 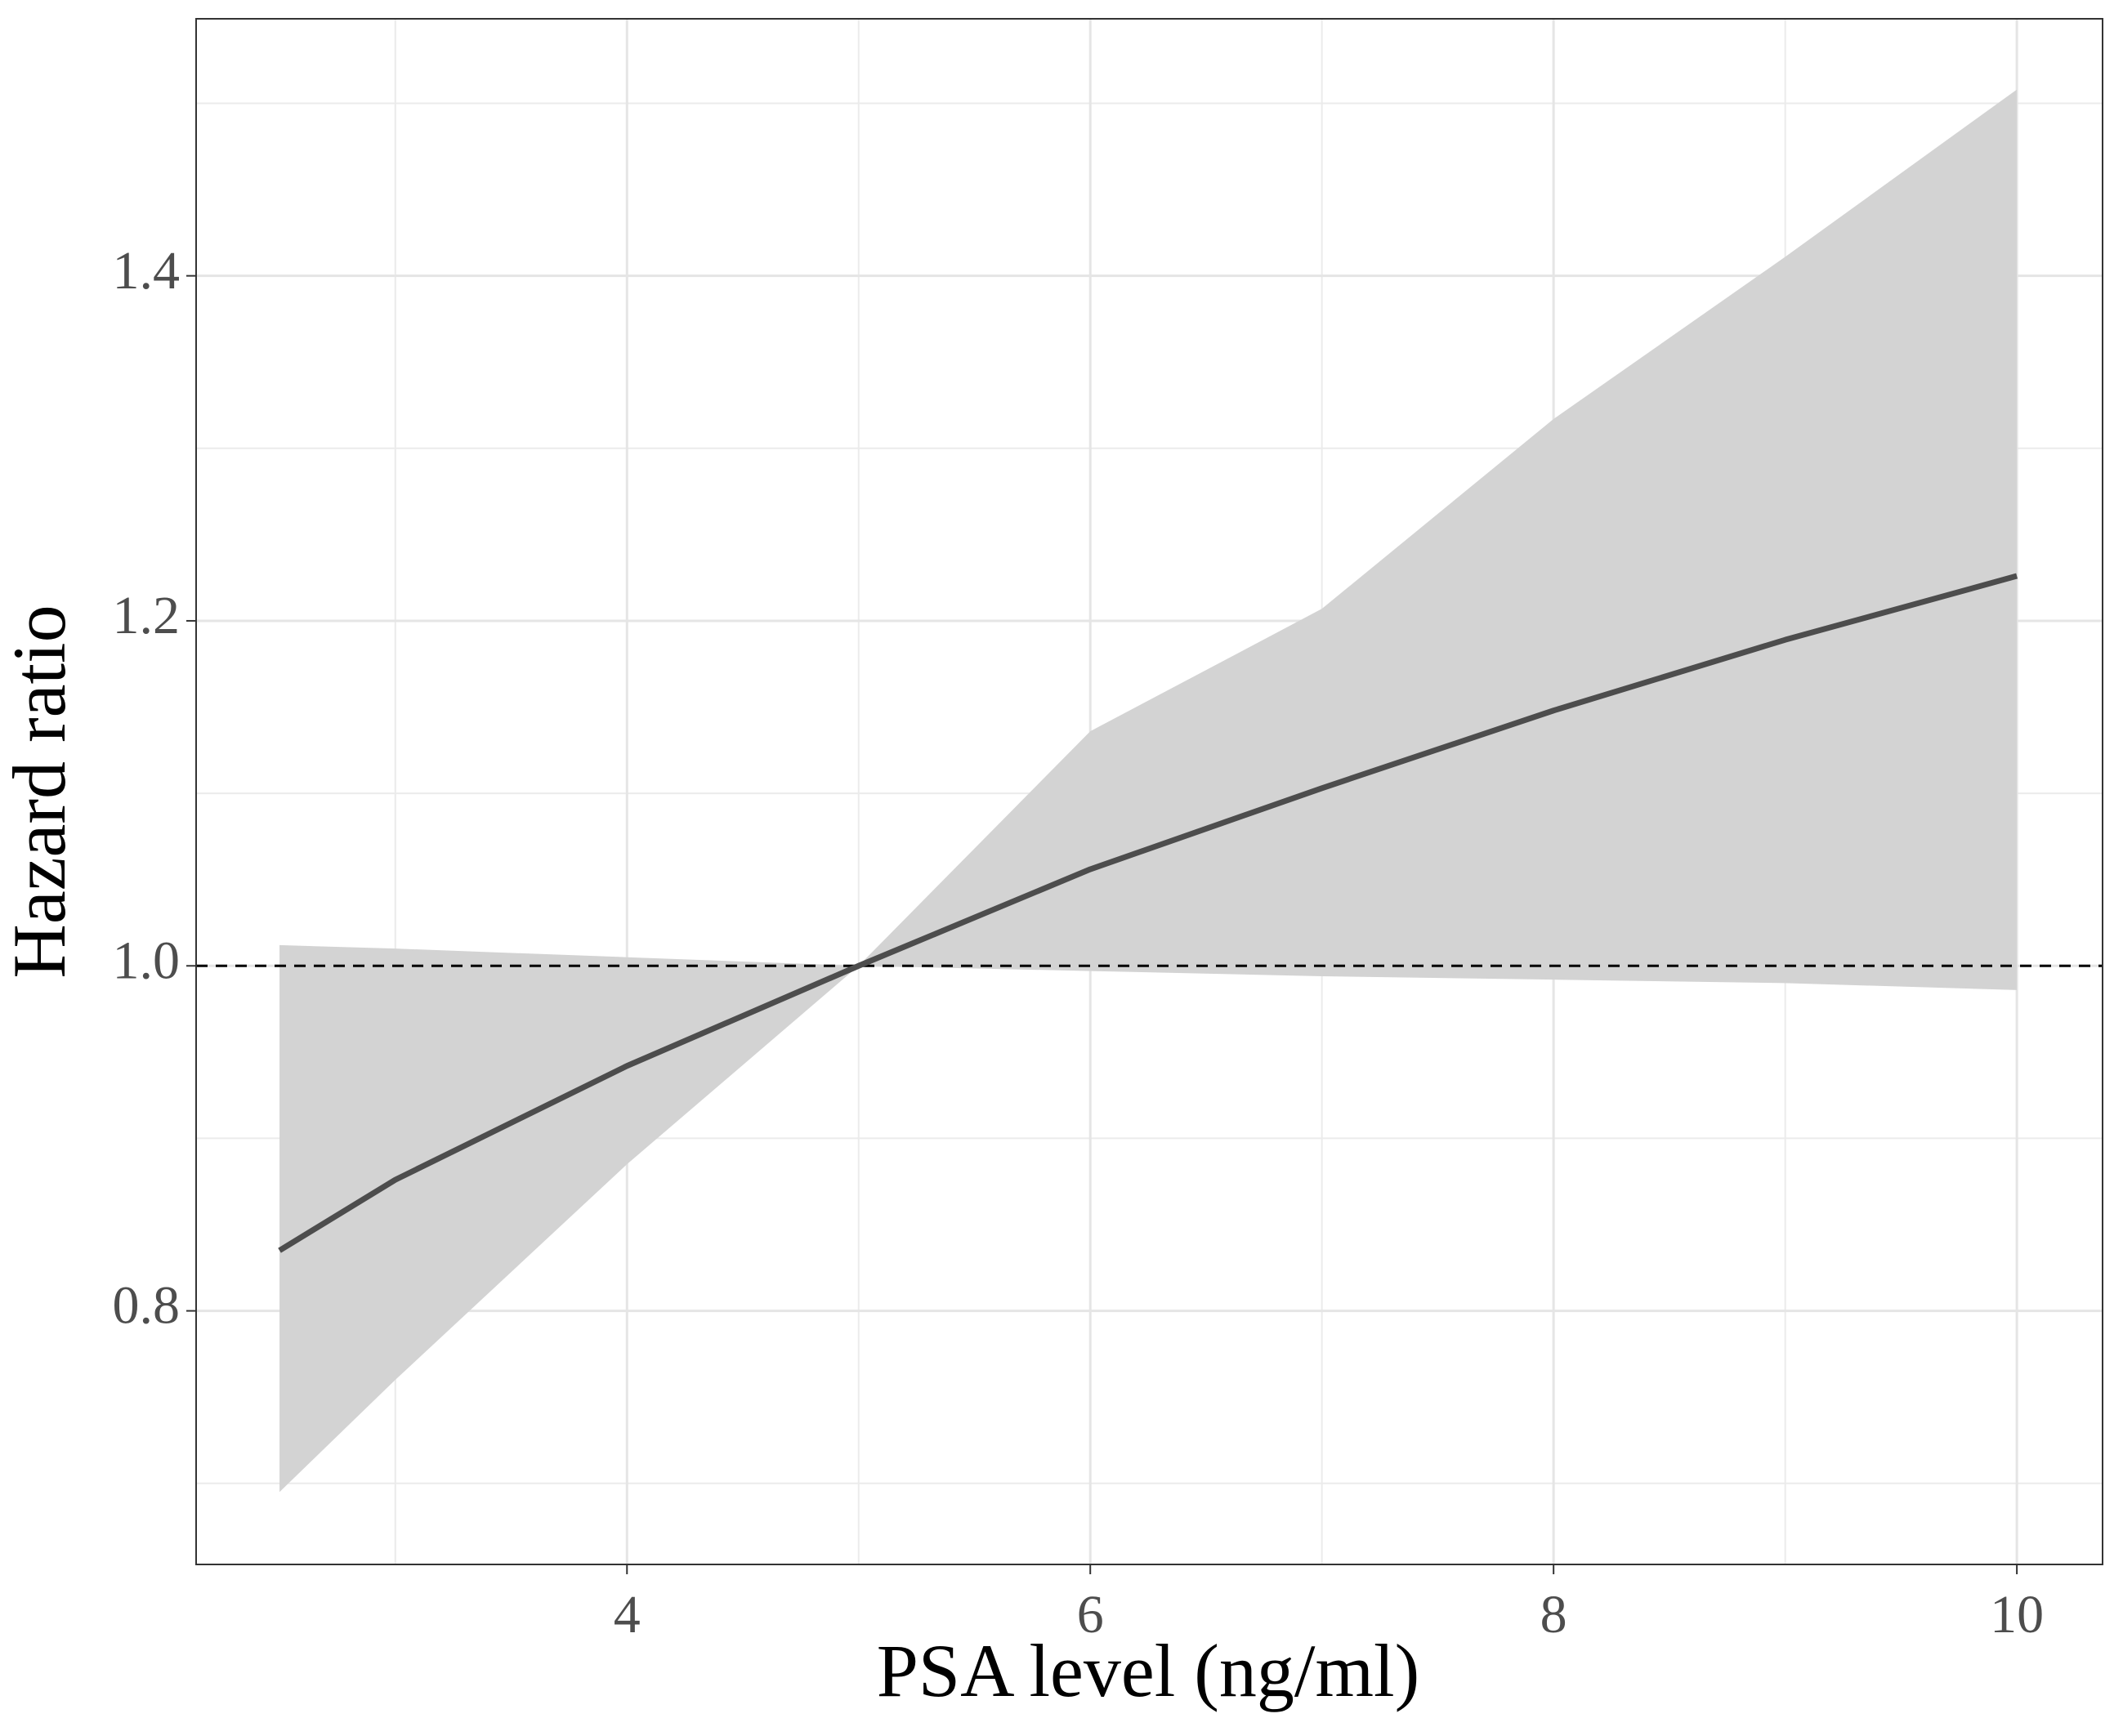 I want to click on x-tick-label: 4, so click(x=627, y=1615).